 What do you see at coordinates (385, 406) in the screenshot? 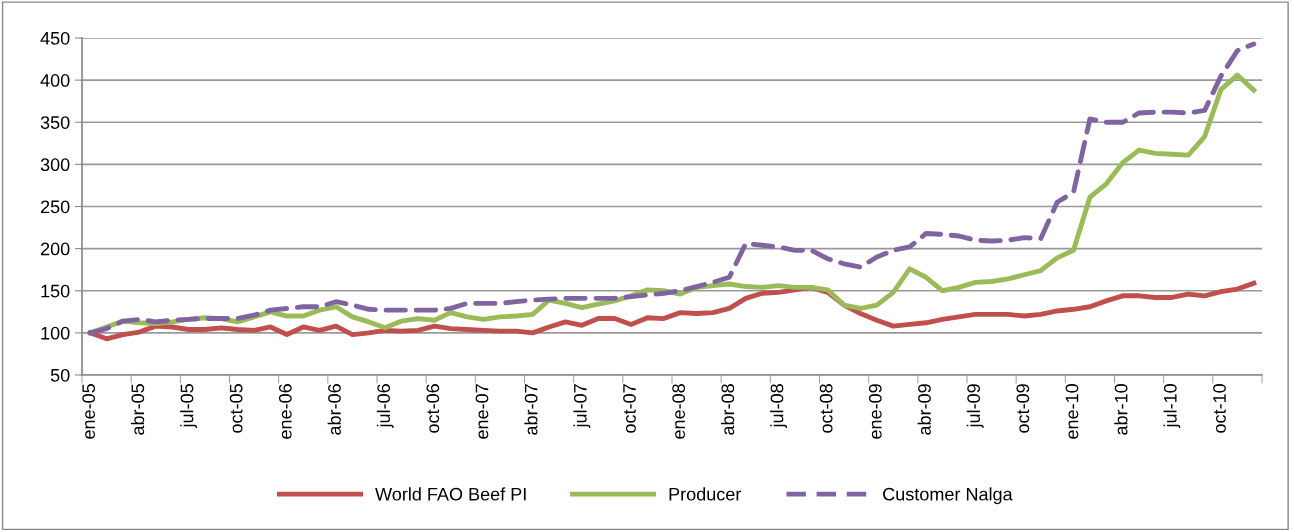
I see `x-tick-label: jul-06` at bounding box center [385, 406].